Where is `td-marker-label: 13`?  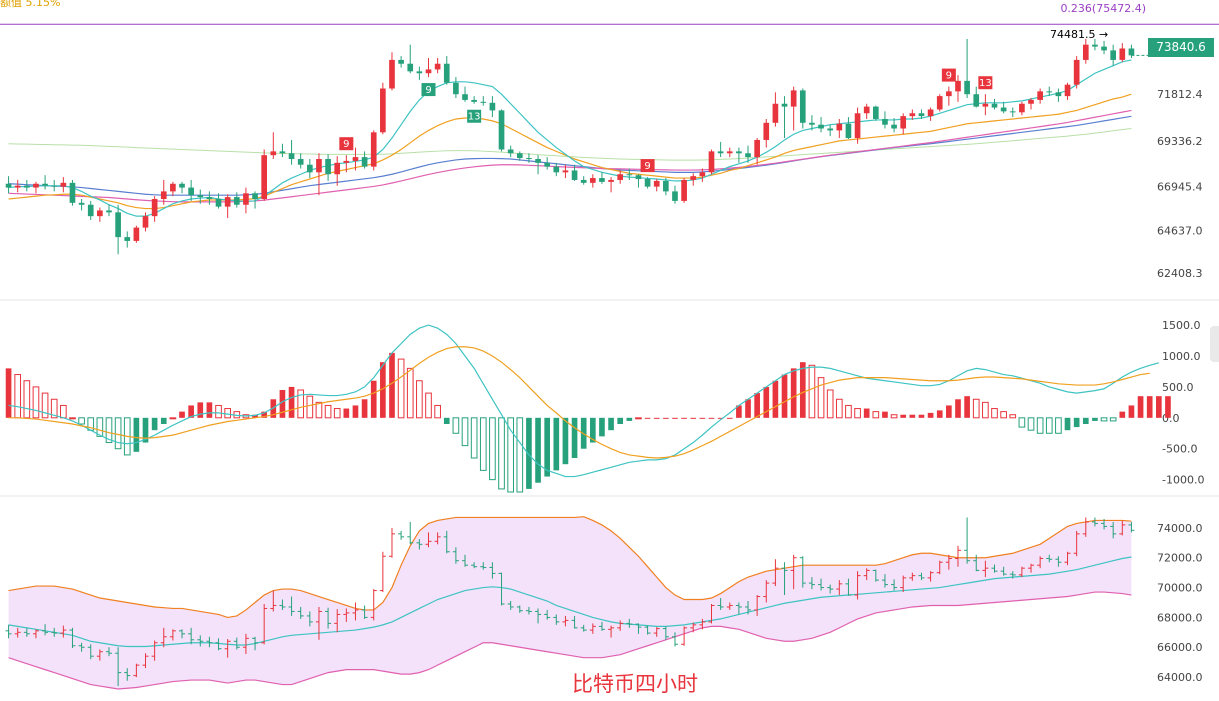
td-marker-label: 13 is located at coordinates (474, 117).